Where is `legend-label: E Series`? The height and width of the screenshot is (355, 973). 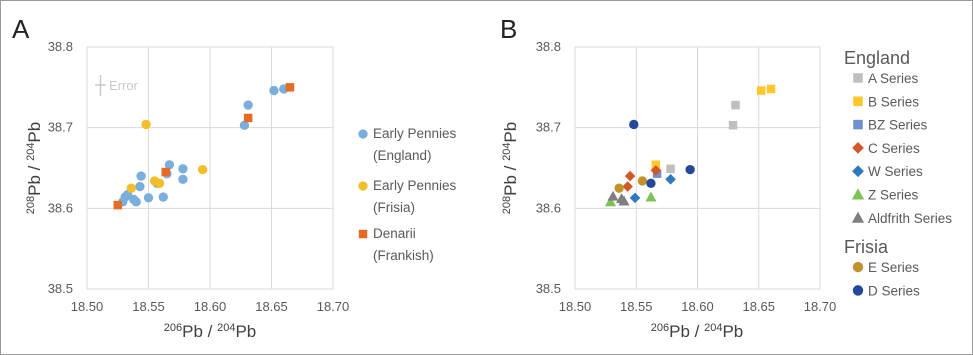 legend-label: E Series is located at coordinates (893, 267).